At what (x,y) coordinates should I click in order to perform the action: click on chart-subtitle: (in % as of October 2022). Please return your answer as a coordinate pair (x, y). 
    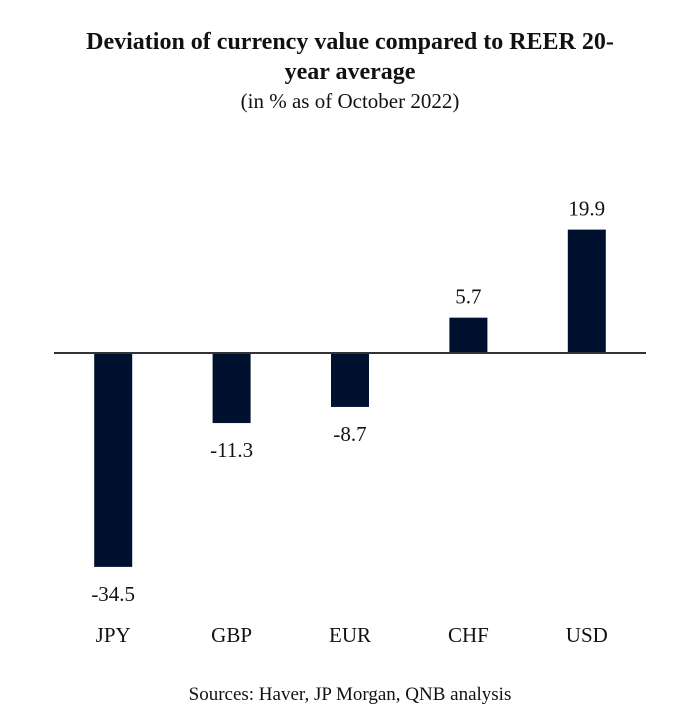
    Looking at the image, I should click on (350, 101).